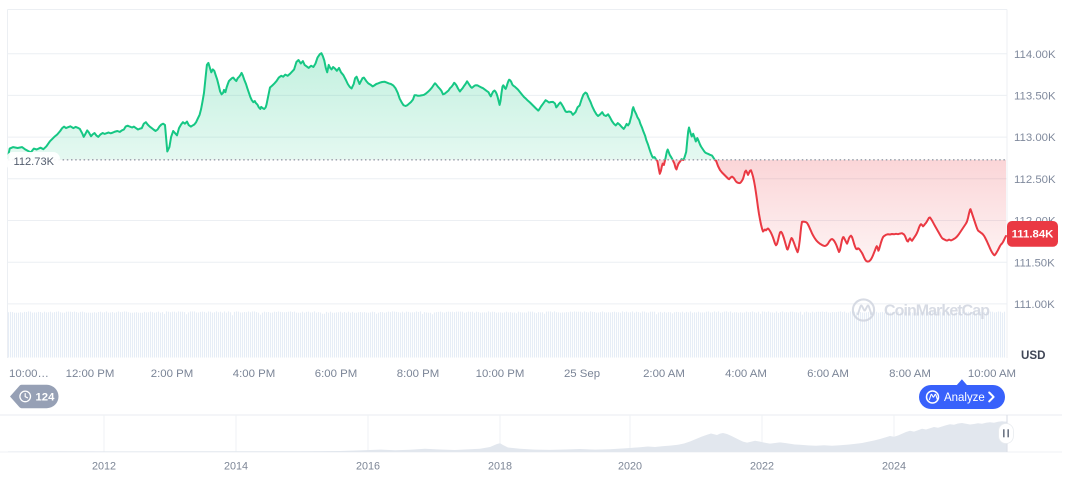  Describe the element at coordinates (1035, 97) in the screenshot. I see `svg-text: 113.50K` at that location.